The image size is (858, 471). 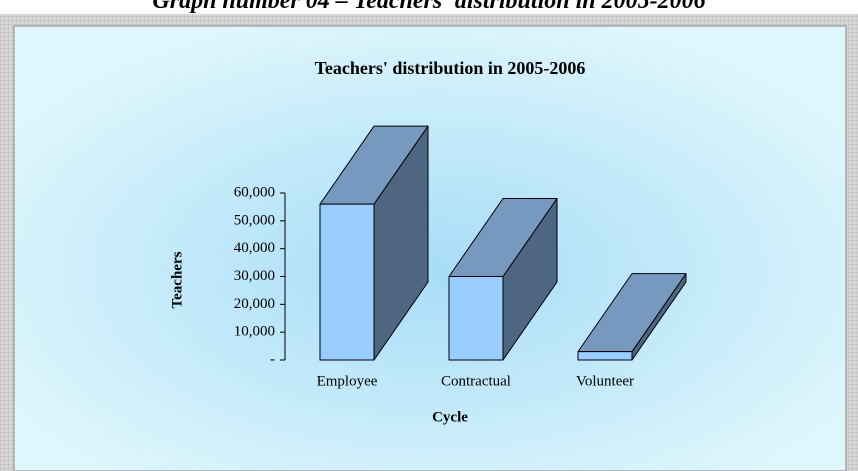 I want to click on y-tick-label: 20,000, so click(x=254, y=304).